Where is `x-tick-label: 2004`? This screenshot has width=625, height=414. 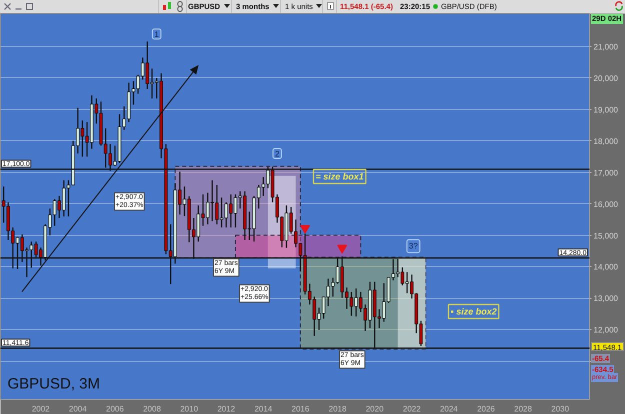 x-tick-label: 2004 is located at coordinates (78, 409).